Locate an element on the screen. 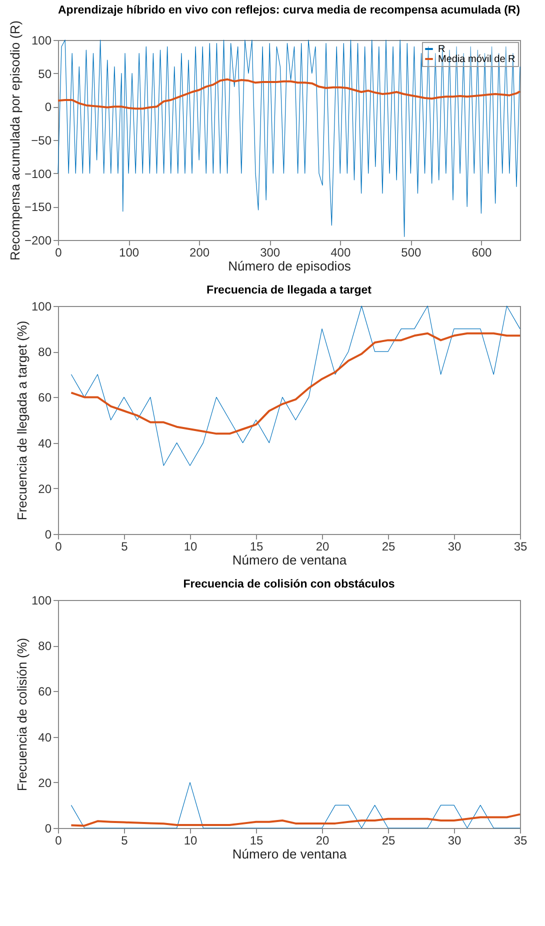 This screenshot has height=926, width=545. y-tick-label: −50 is located at coordinates (41, 141).